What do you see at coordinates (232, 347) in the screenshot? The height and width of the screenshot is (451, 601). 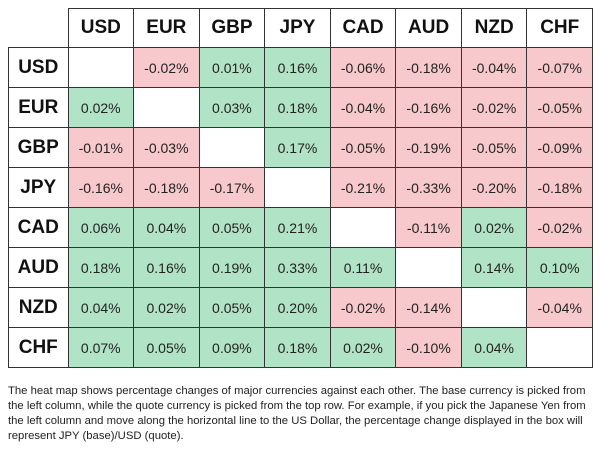 I see `value-cell: 0.09%` at bounding box center [232, 347].